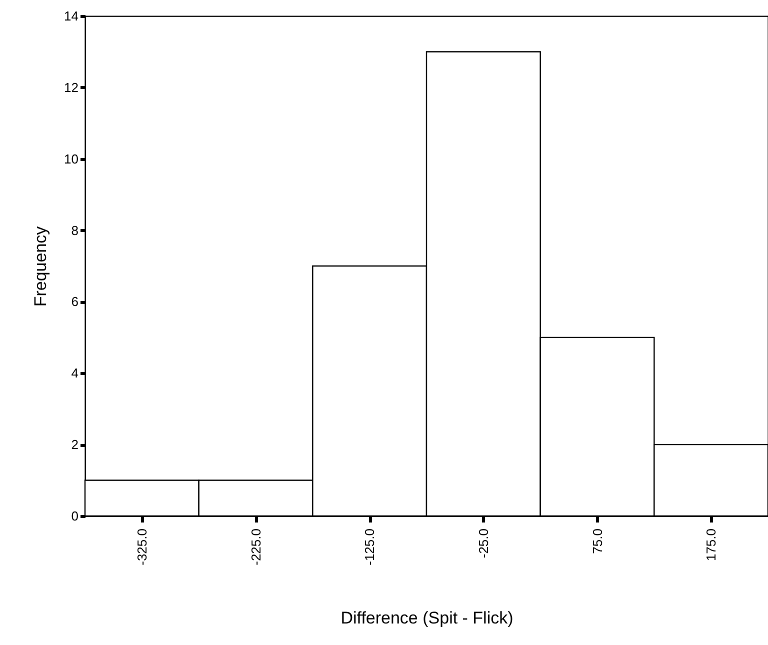  What do you see at coordinates (483, 543) in the screenshot?
I see `x-tick-label: -25.0` at bounding box center [483, 543].